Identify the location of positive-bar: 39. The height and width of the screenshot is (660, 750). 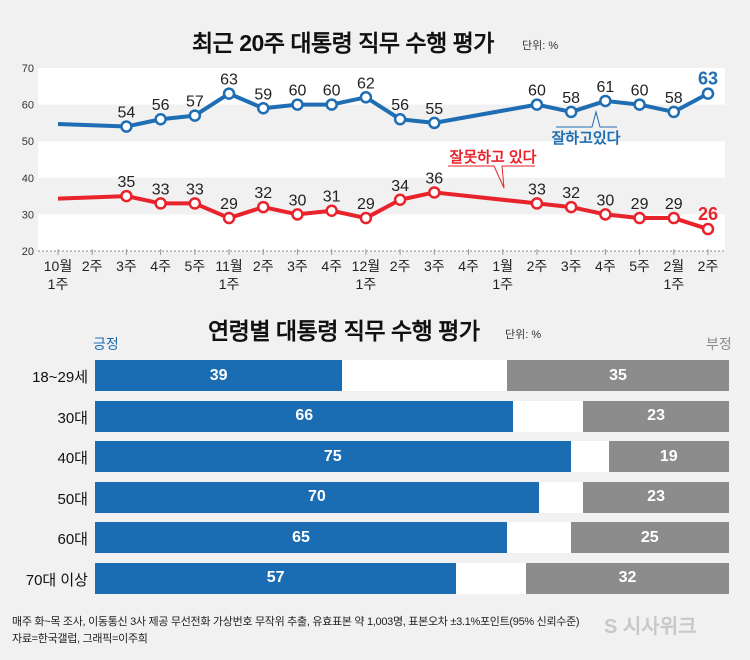
(219, 375).